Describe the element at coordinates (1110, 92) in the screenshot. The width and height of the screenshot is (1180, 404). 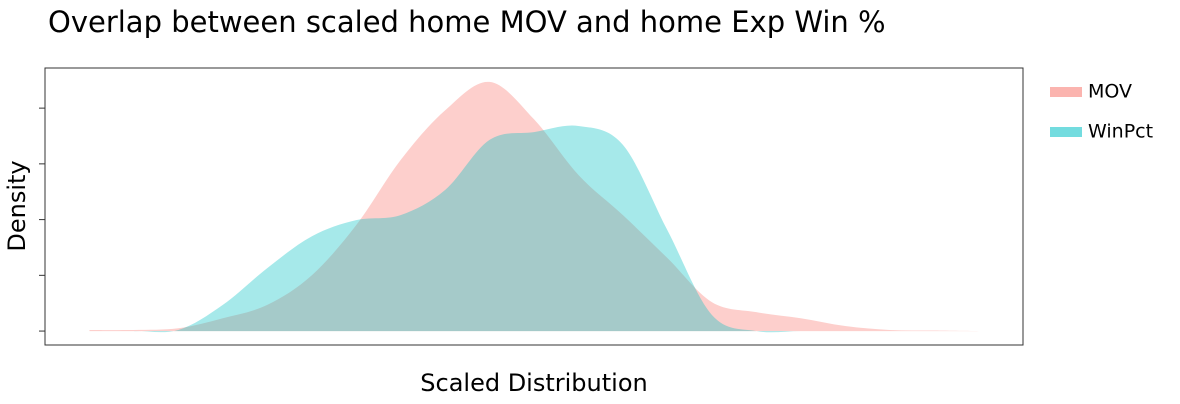
I see `legend-label: MOV` at that location.